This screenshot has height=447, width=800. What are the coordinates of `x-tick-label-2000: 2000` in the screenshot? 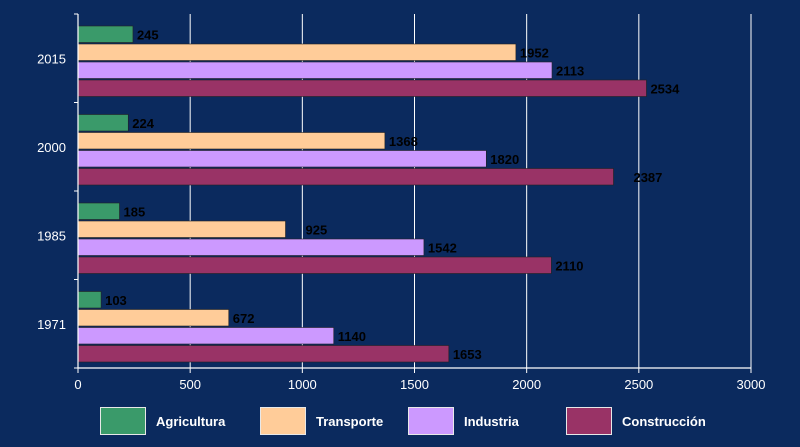 It's located at (526, 384).